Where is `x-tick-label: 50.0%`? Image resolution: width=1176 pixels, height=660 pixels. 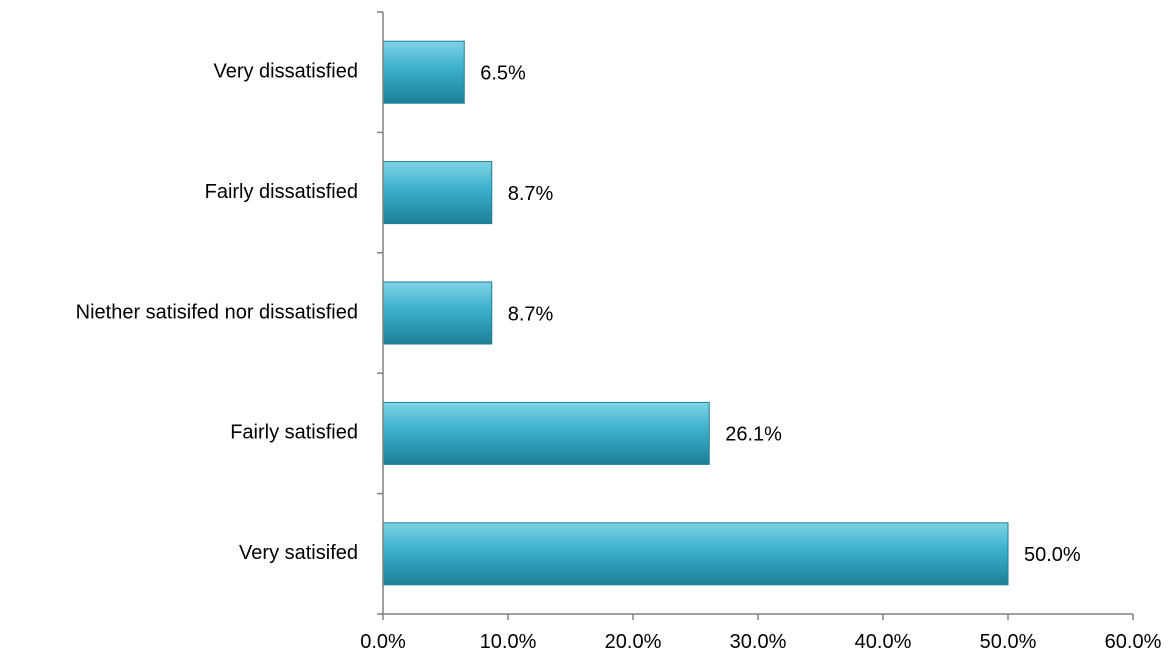
x-tick-label: 50.0% is located at coordinates (1008, 642).